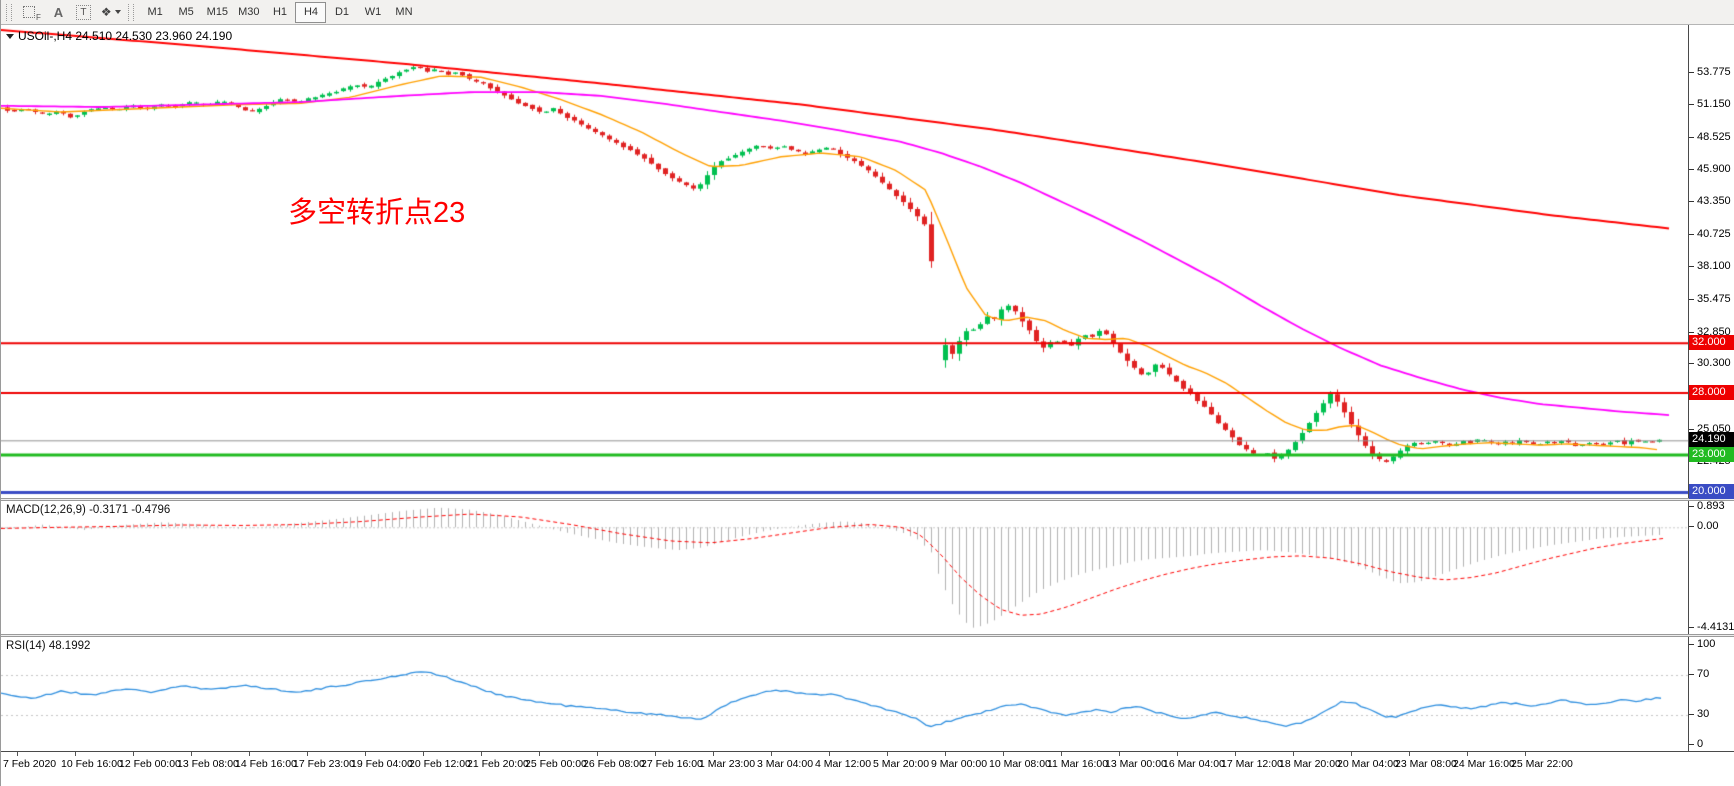 The height and width of the screenshot is (786, 1734). Describe the element at coordinates (1703, 526) in the screenshot. I see `macd-tick-0.00: 0.00` at that location.